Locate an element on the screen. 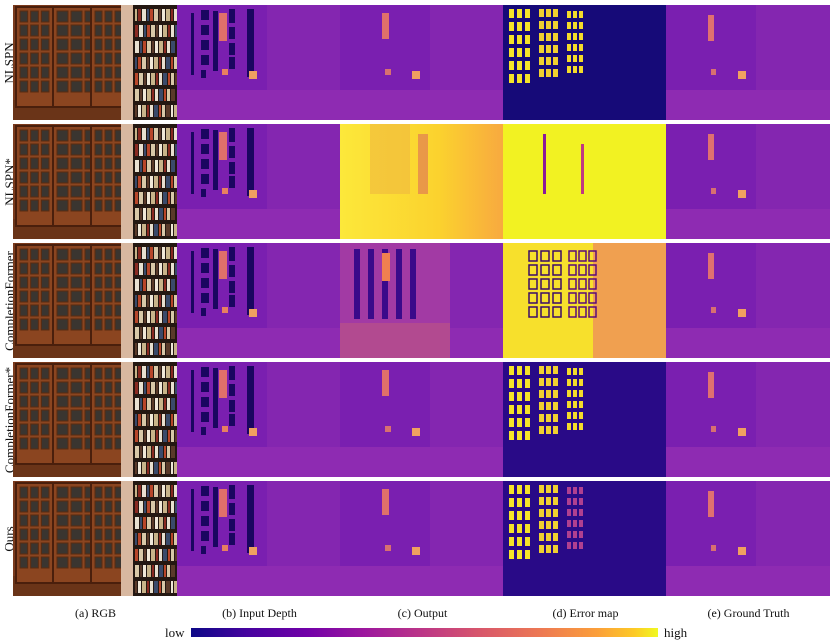 The height and width of the screenshot is (642, 830). panel-r5-c3 is located at coordinates (422, 538).